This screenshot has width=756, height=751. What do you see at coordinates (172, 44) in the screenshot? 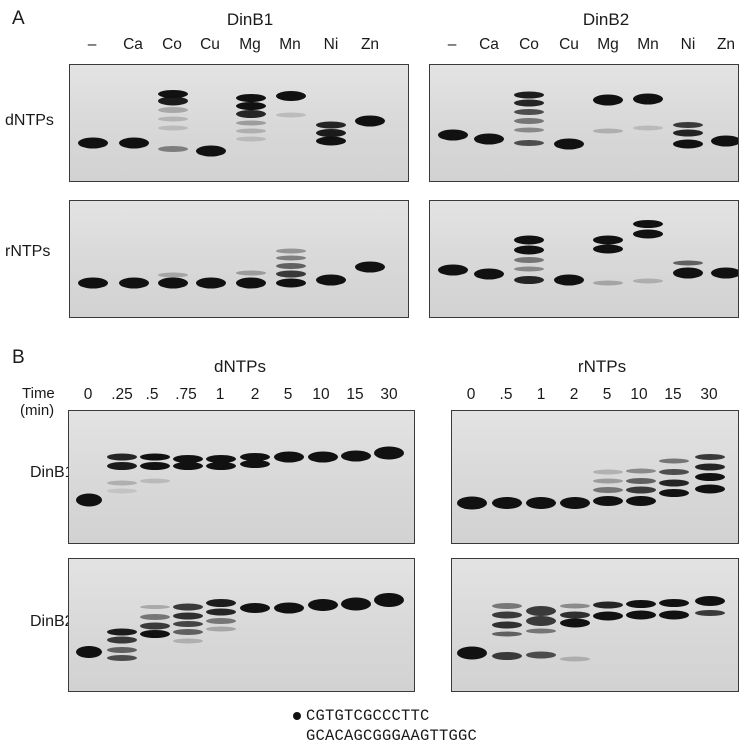
I see `lane-label-dinb1-2: Co` at bounding box center [172, 44].